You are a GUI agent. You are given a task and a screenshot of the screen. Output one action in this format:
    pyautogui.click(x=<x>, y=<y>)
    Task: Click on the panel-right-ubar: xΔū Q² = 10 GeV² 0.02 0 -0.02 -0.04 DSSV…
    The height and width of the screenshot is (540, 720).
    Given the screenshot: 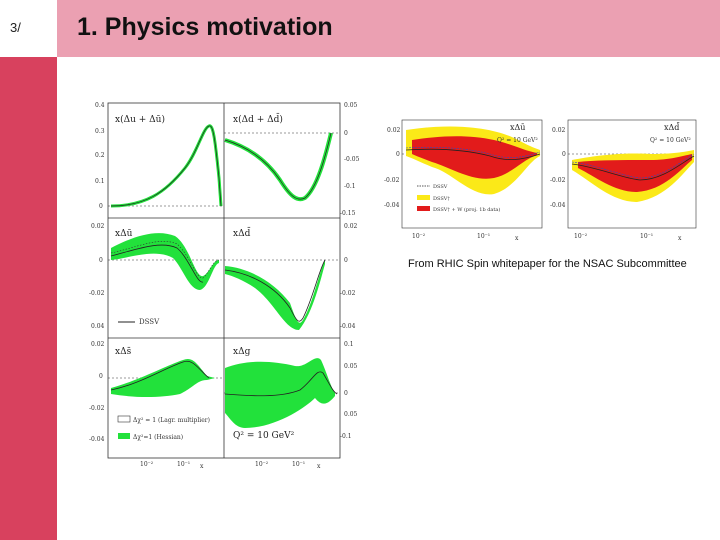 What is the action you would take?
    pyautogui.click(x=463, y=180)
    